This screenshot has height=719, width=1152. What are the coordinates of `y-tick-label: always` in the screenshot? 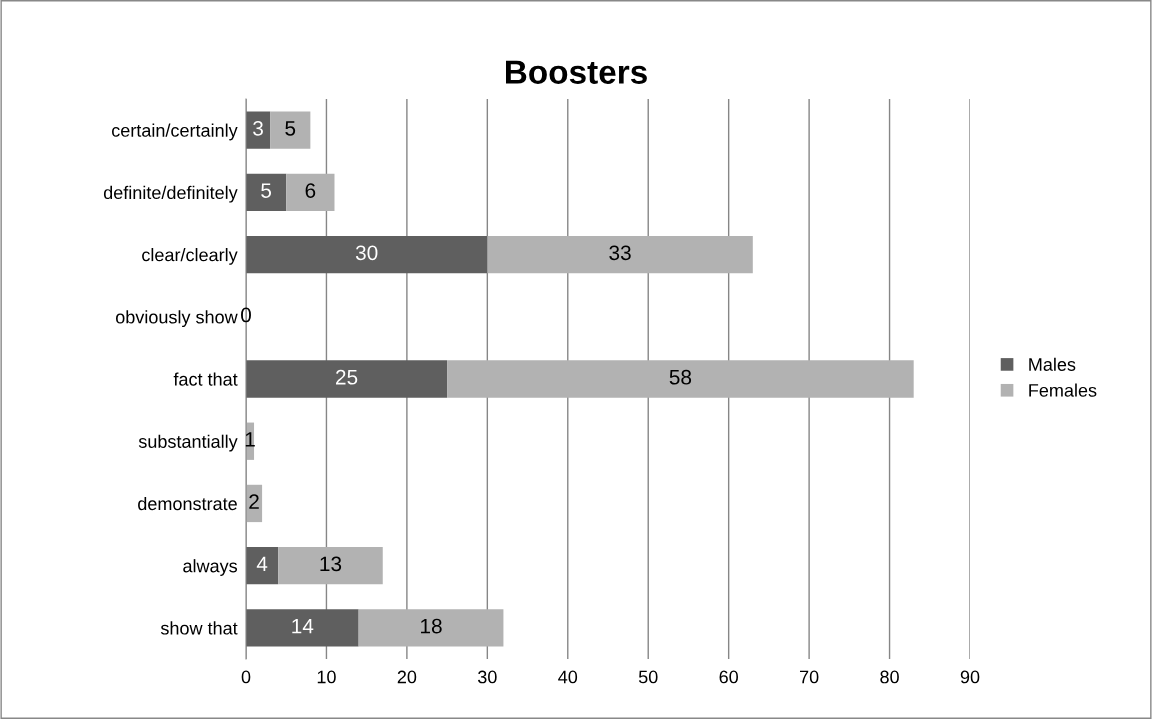 It's located at (210, 567).